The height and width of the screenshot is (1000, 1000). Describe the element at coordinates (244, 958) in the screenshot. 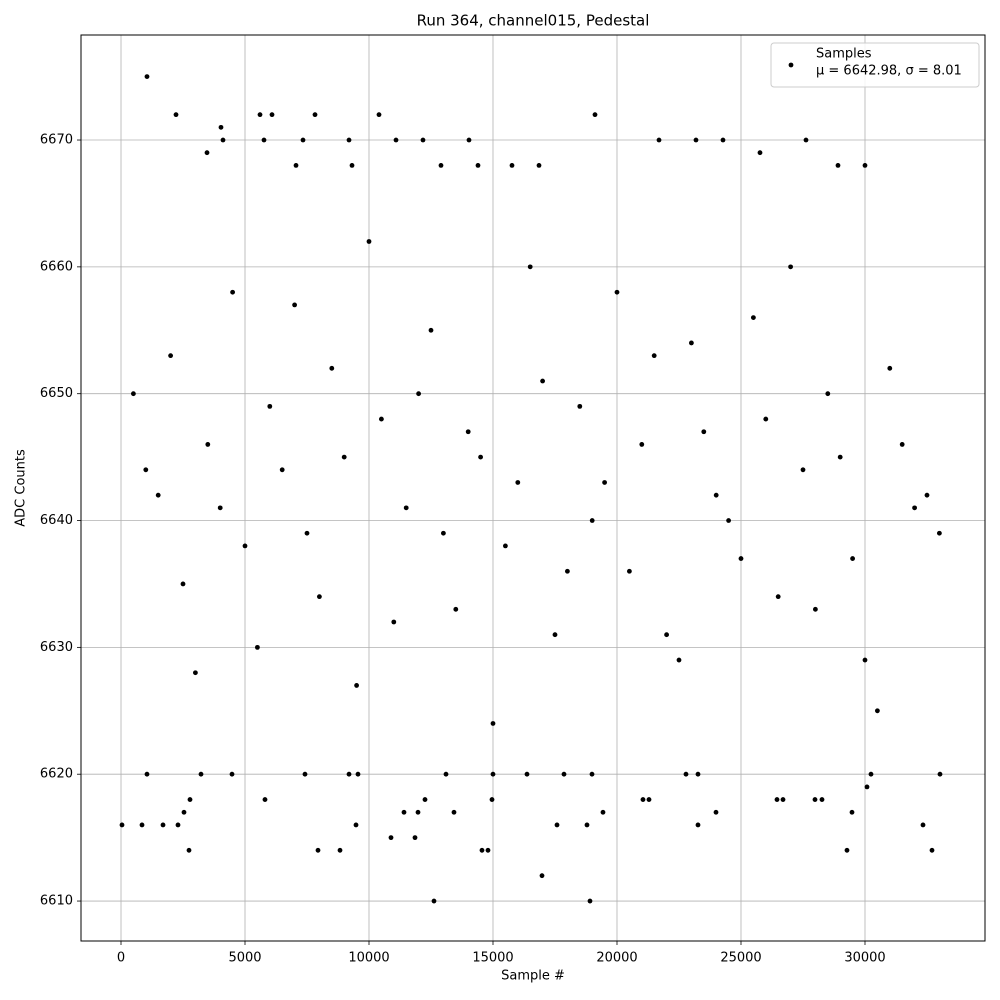

I see `x-tick-label: 5000` at that location.